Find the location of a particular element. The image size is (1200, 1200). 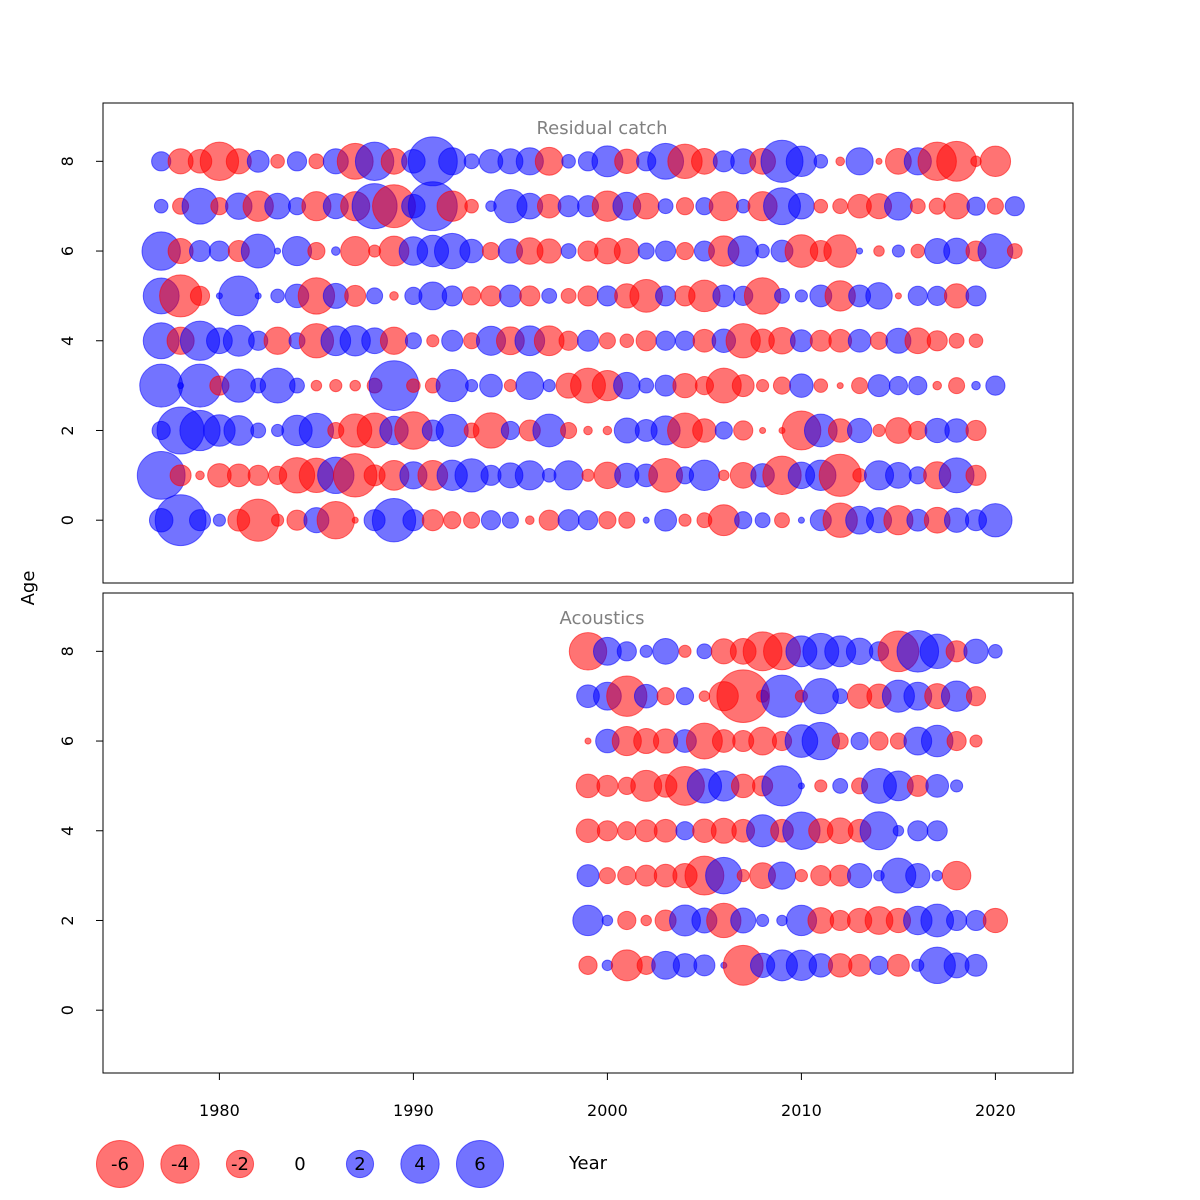

legend-label: -2 is located at coordinates (240, 1164).